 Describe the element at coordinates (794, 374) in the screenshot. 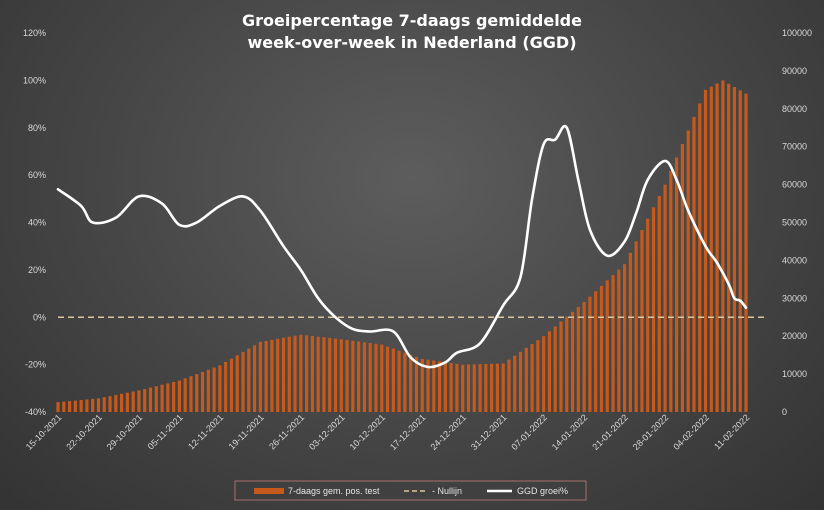

I see `y-right-tick-label: 10000` at that location.